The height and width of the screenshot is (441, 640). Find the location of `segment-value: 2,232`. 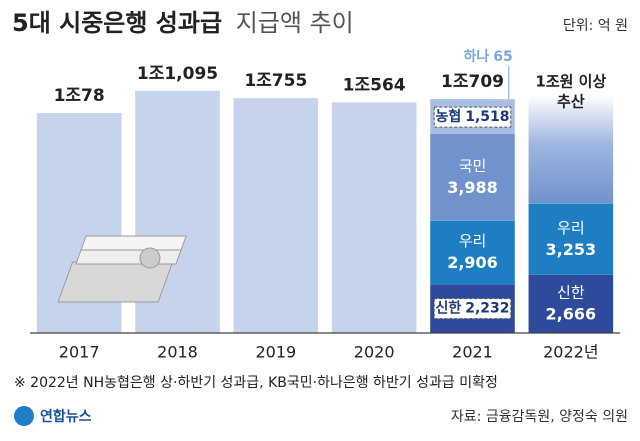

segment-value: 2,232 is located at coordinates (487, 309).